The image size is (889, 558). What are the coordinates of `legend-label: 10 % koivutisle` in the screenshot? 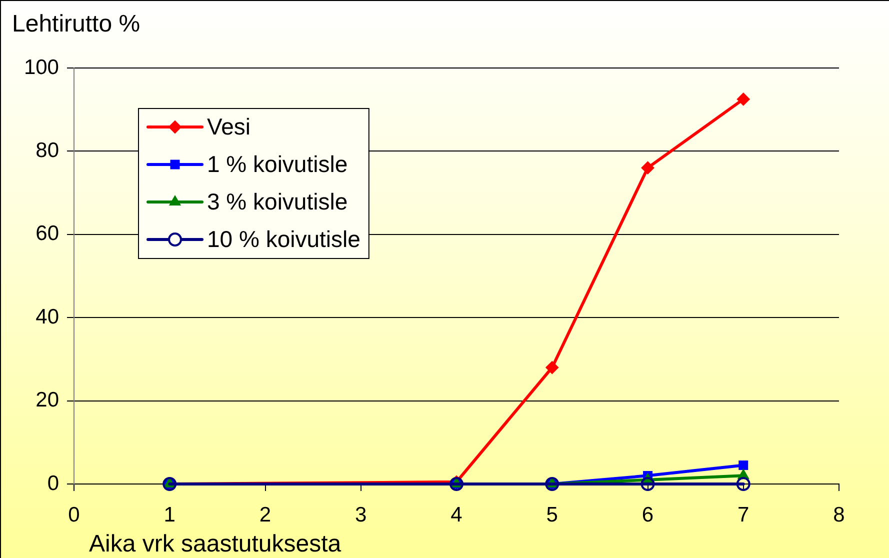 It's located at (283, 239).